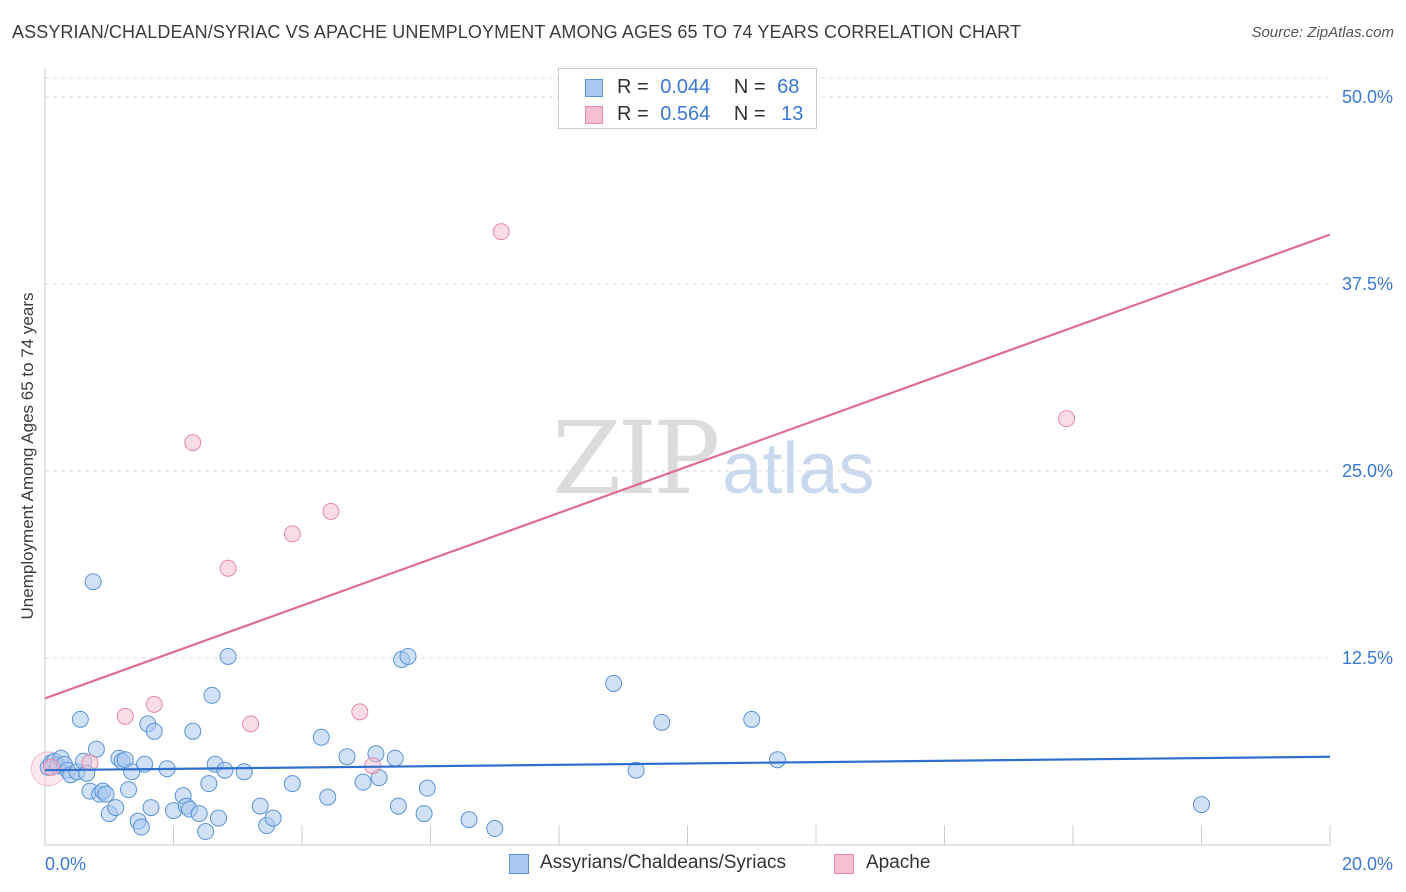 This screenshot has height=892, width=1406. What do you see at coordinates (898, 862) in the screenshot?
I see `series-label-apache: Apache` at bounding box center [898, 862].